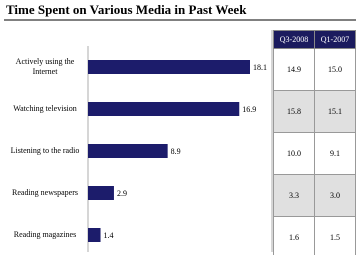 This screenshot has width=360, height=255. What do you see at coordinates (122, 193) in the screenshot?
I see `data-label: 2.9` at bounding box center [122, 193].